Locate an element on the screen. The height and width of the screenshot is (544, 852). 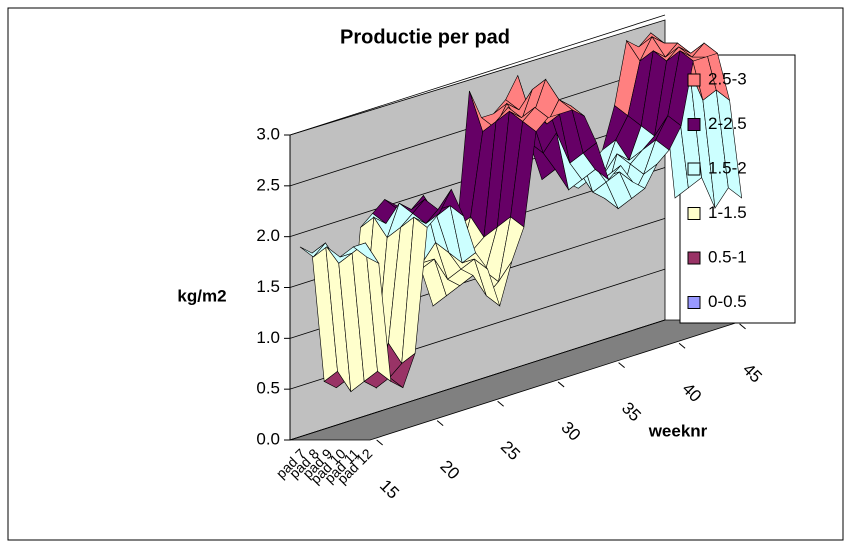
y-tick-label: 1.0 is located at coordinates (268, 337).